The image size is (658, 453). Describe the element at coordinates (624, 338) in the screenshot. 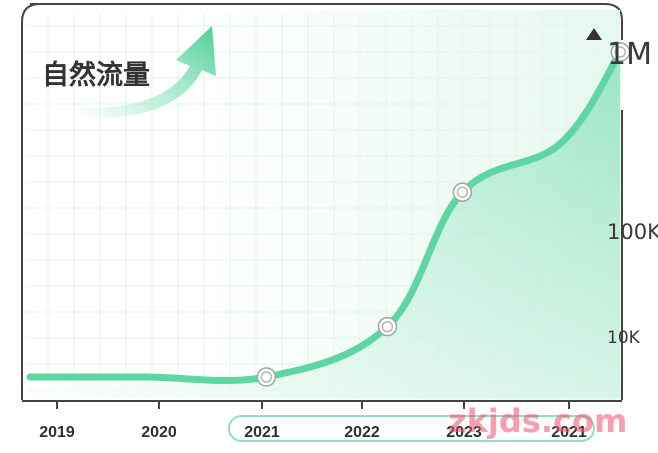

I see `y-tick-label-0: 10K` at that location.